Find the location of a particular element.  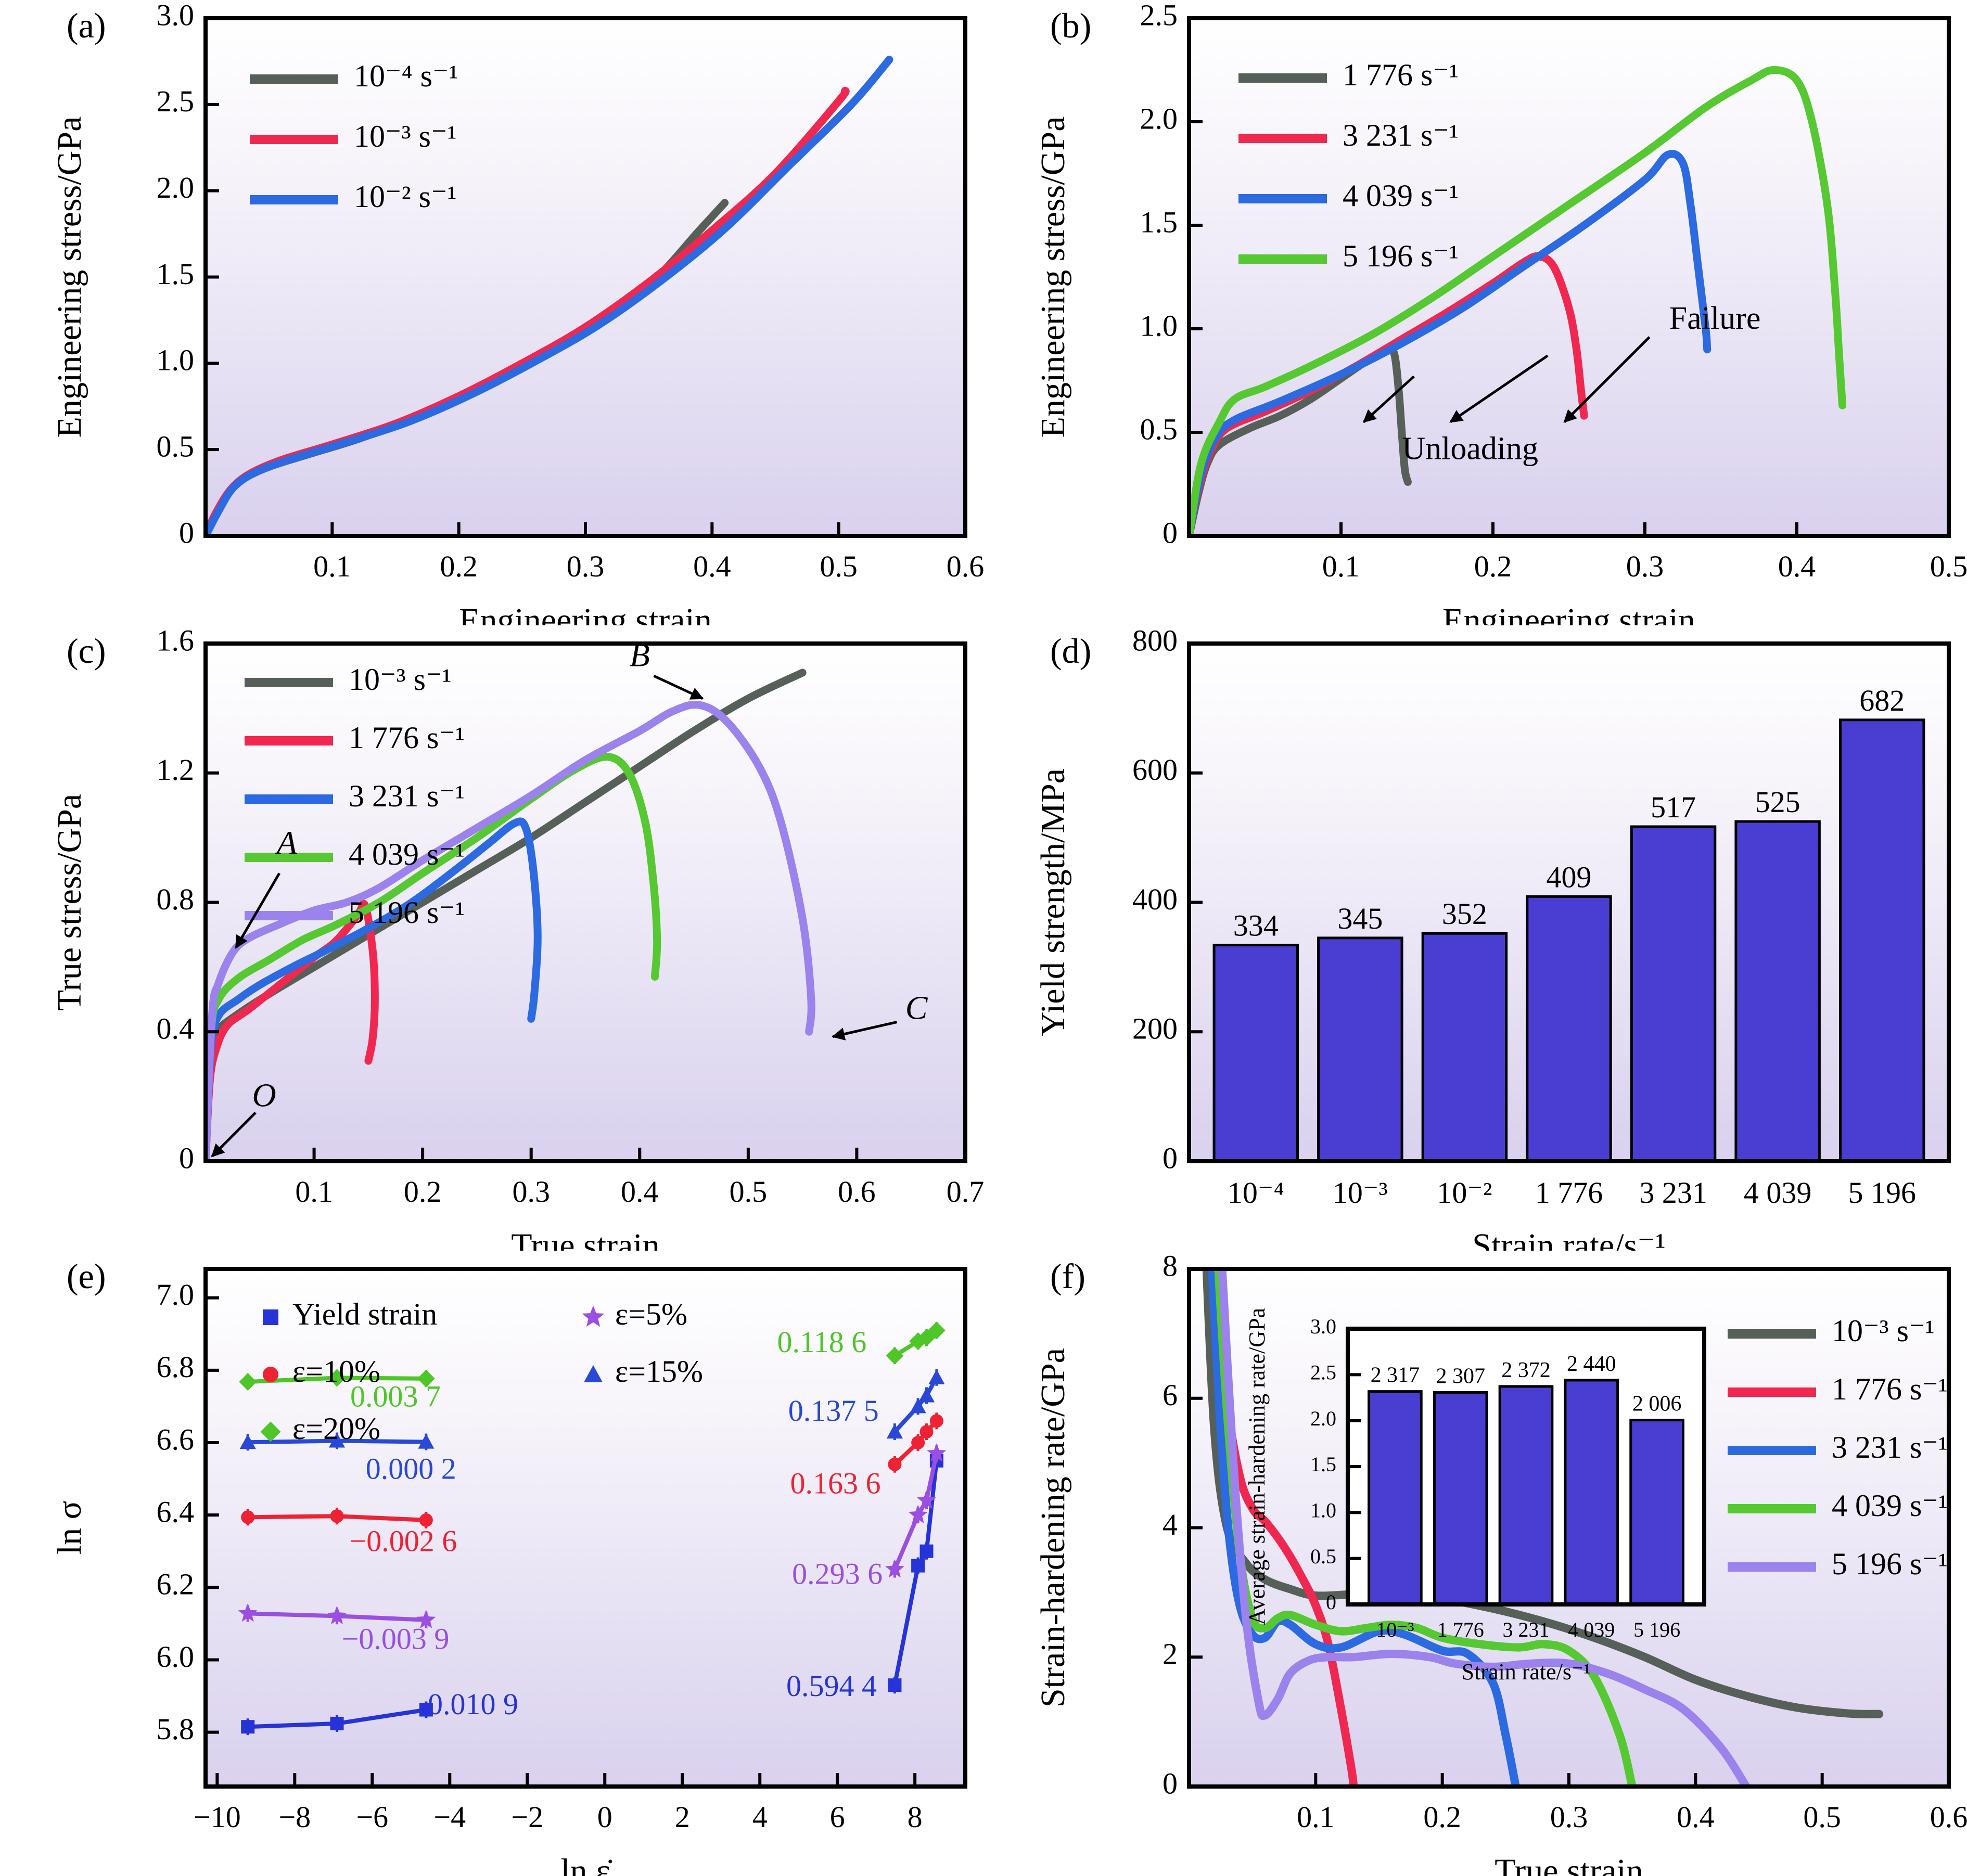

svg-text: 6.8 is located at coordinates (176, 1367).